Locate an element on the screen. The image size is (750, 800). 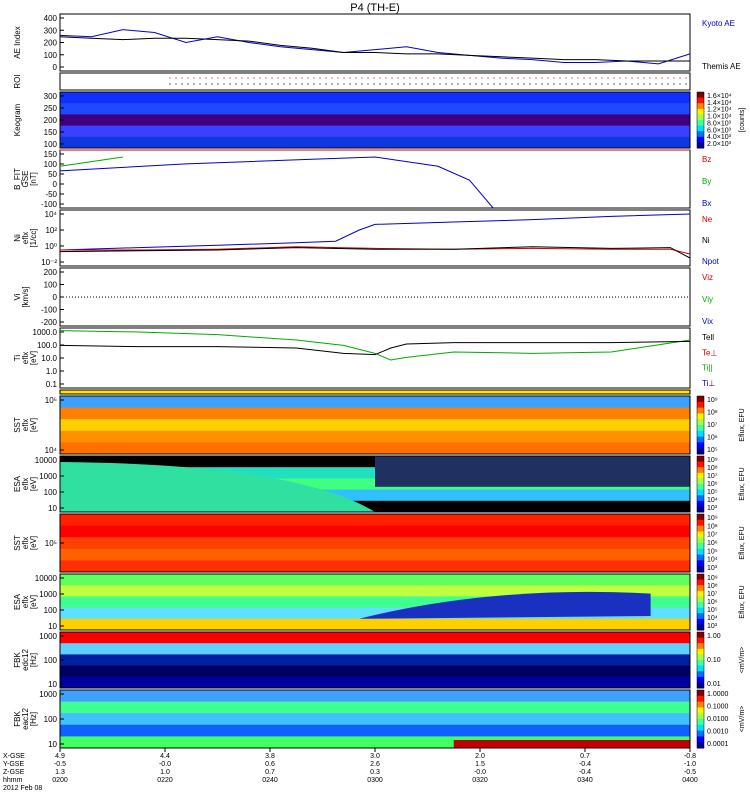
y-tick-label: 10⁵ is located at coordinates (51, 400).